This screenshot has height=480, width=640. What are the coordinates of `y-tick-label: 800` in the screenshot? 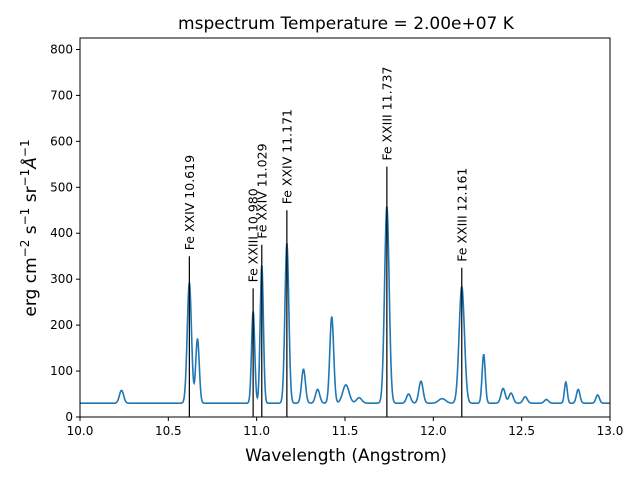 It's located at (61, 49).